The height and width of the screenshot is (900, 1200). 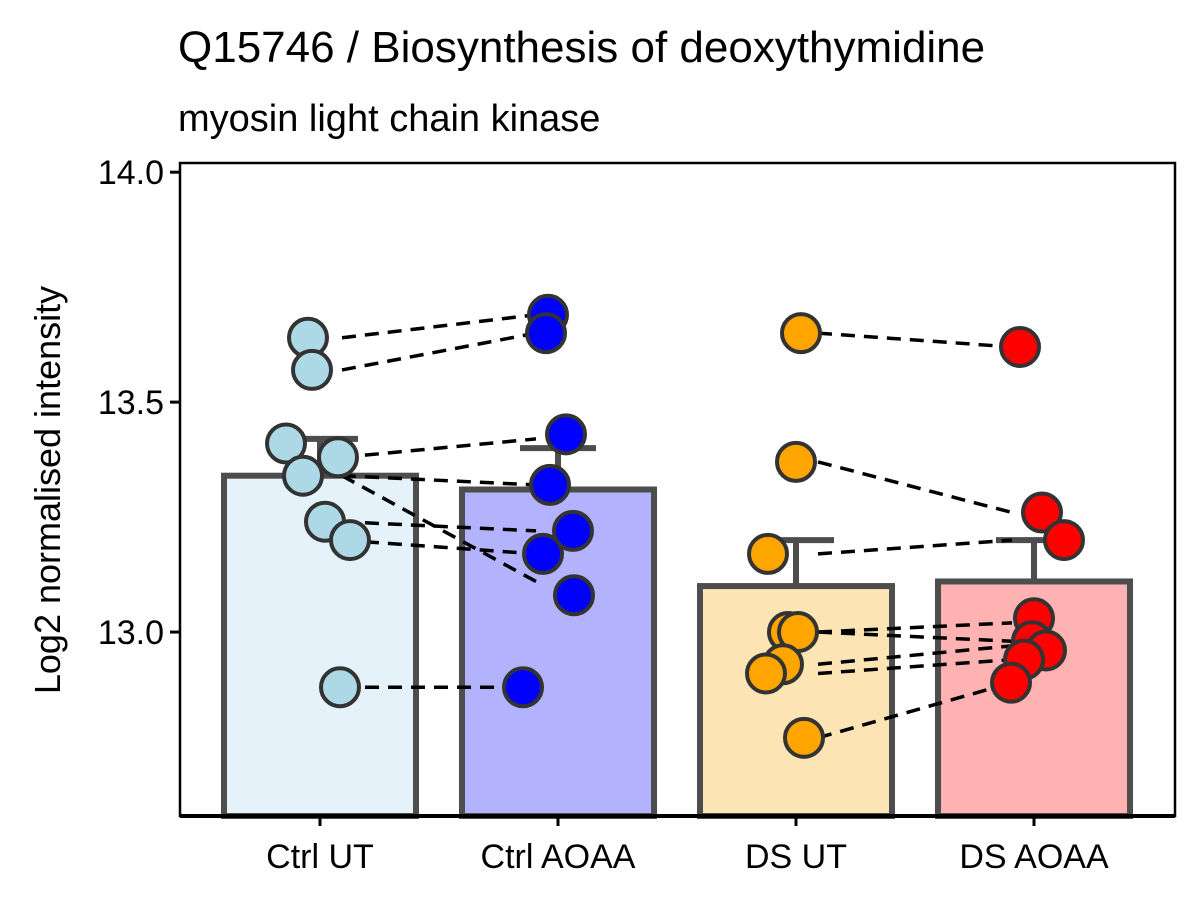 I want to click on x-tick-label-3: DS UT, so click(x=796, y=857).